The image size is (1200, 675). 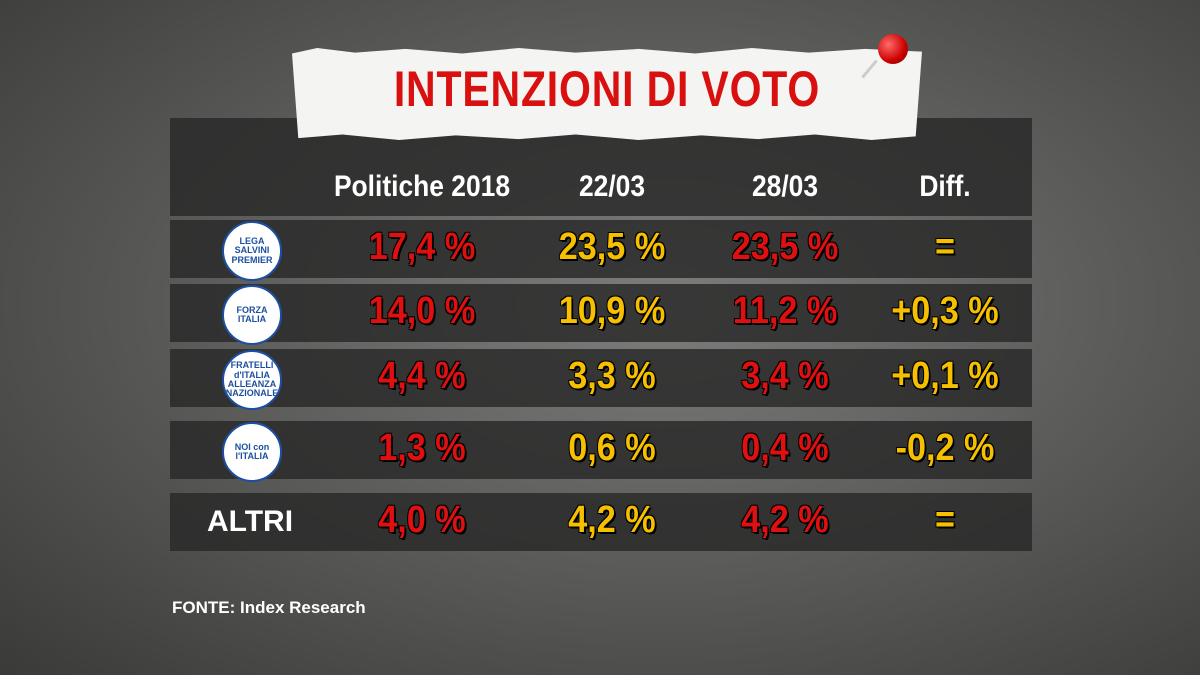 What do you see at coordinates (250, 521) in the screenshot?
I see `row-label: ALTRI` at bounding box center [250, 521].